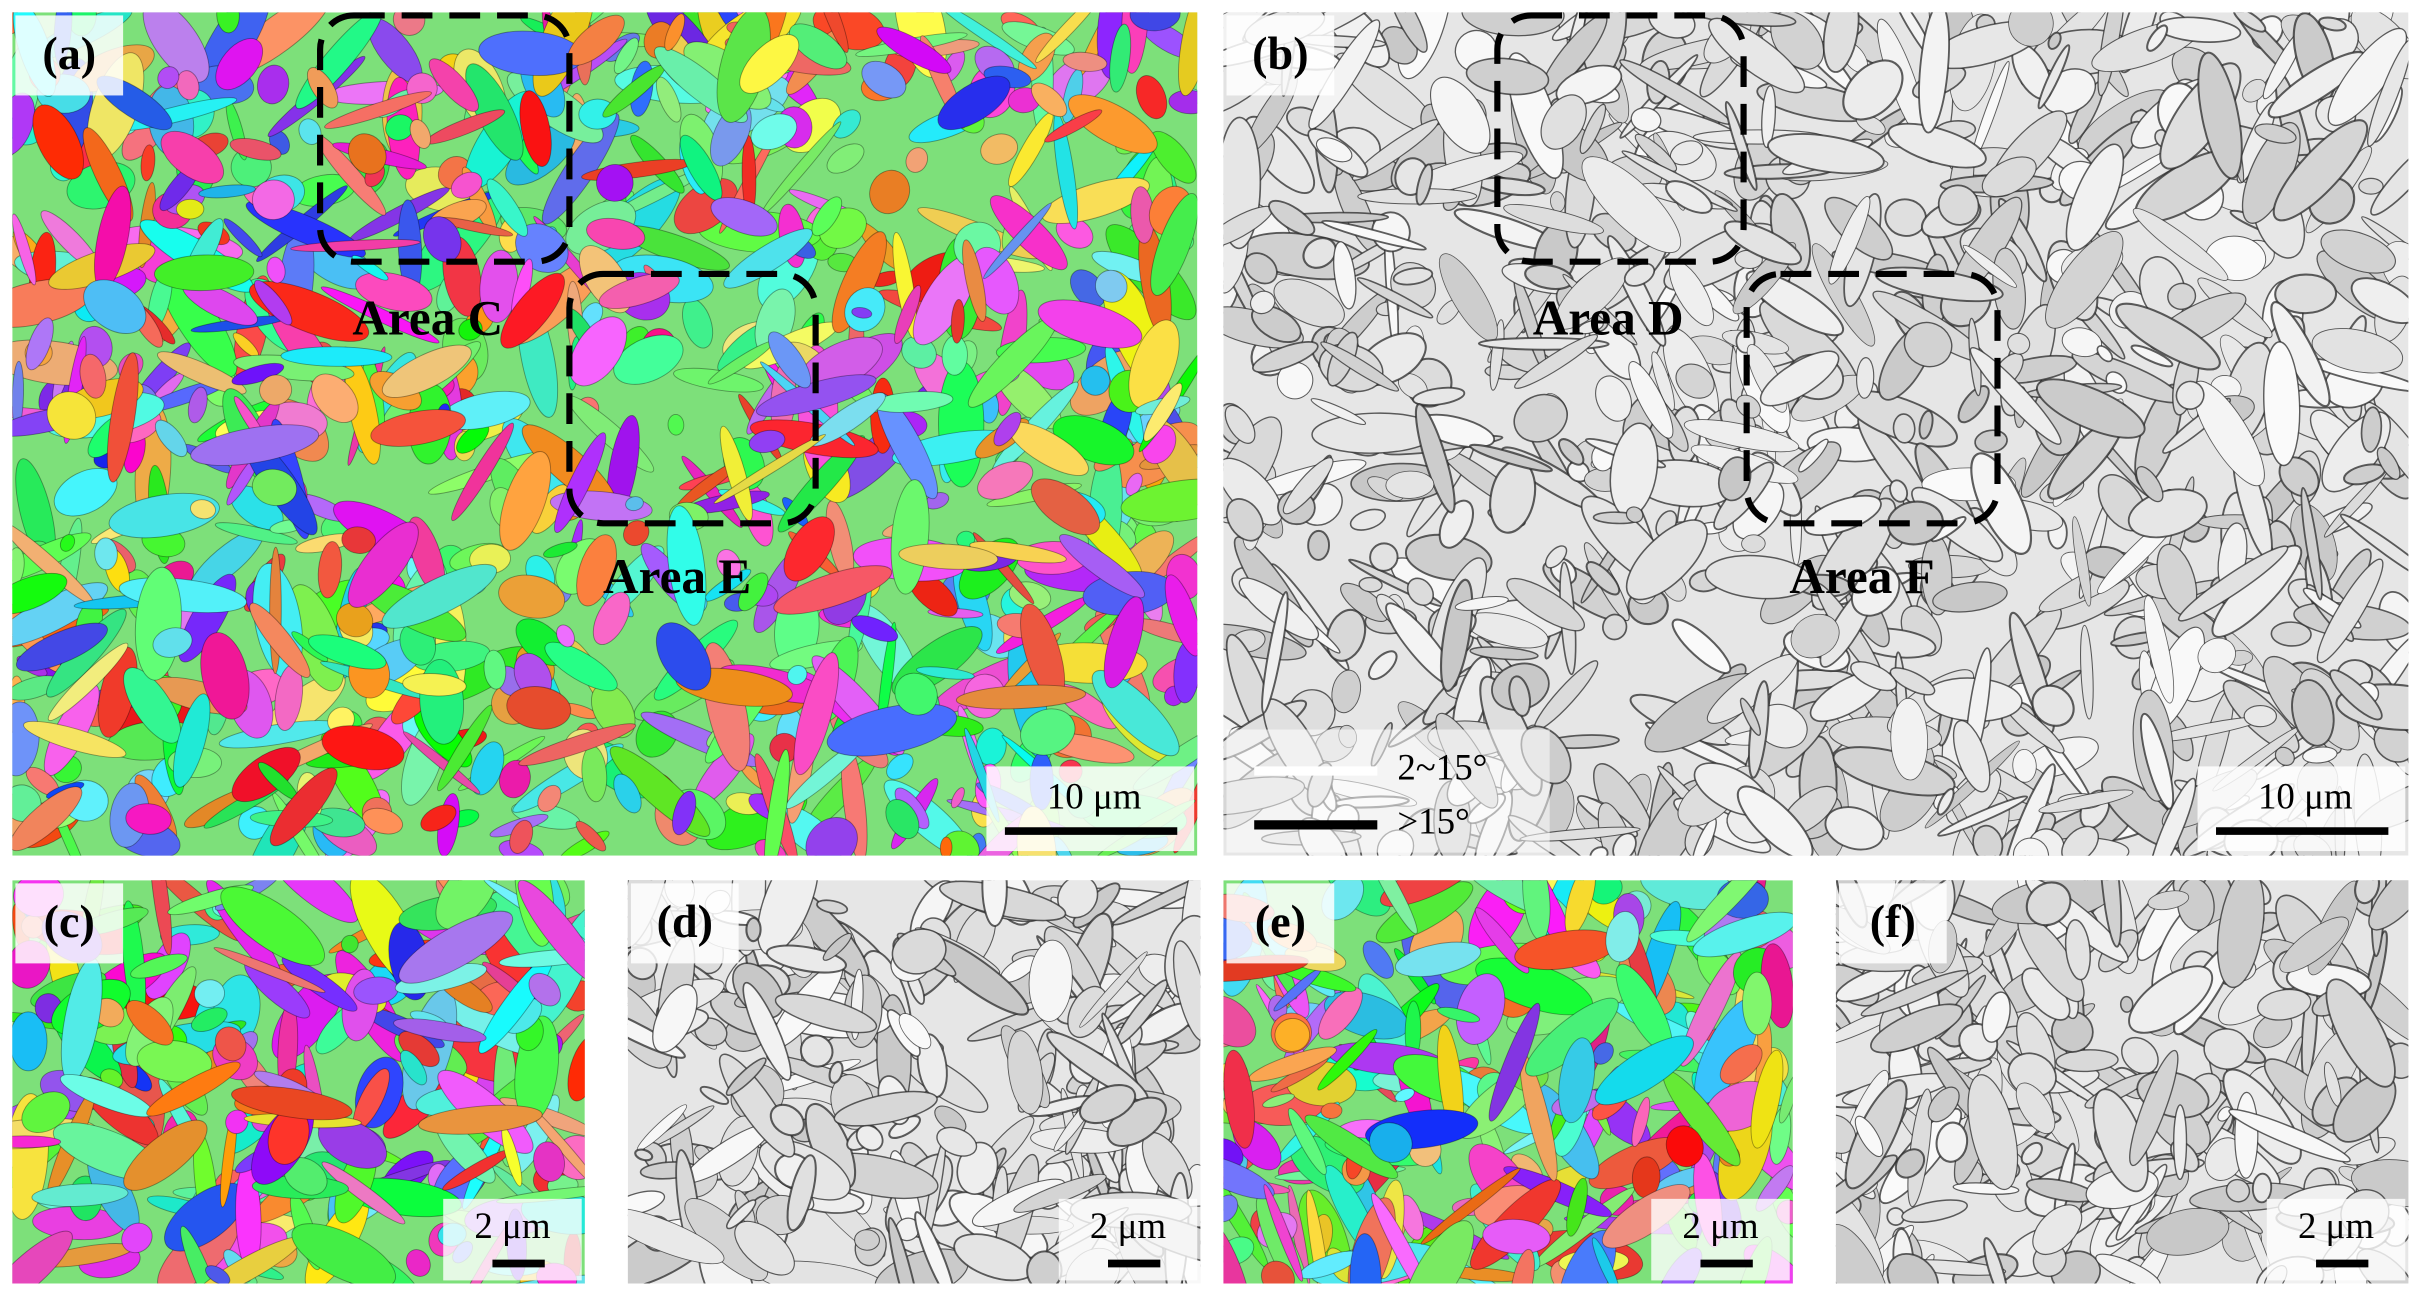 This screenshot has height=1306, width=2413. I want to click on area-label: Area F, so click(1861, 576).